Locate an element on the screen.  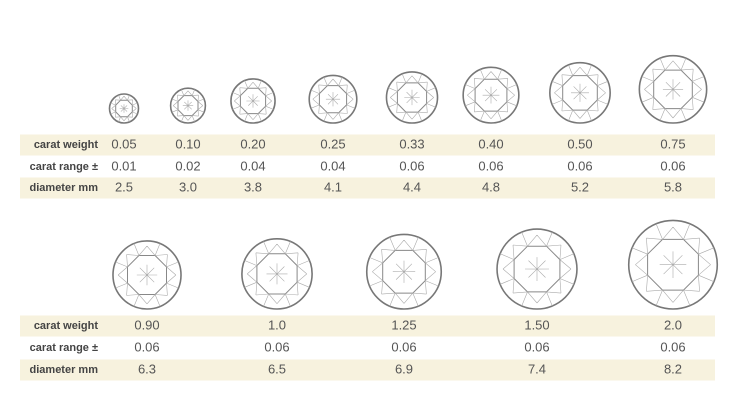
cell-value: 2.0 is located at coordinates (673, 324).